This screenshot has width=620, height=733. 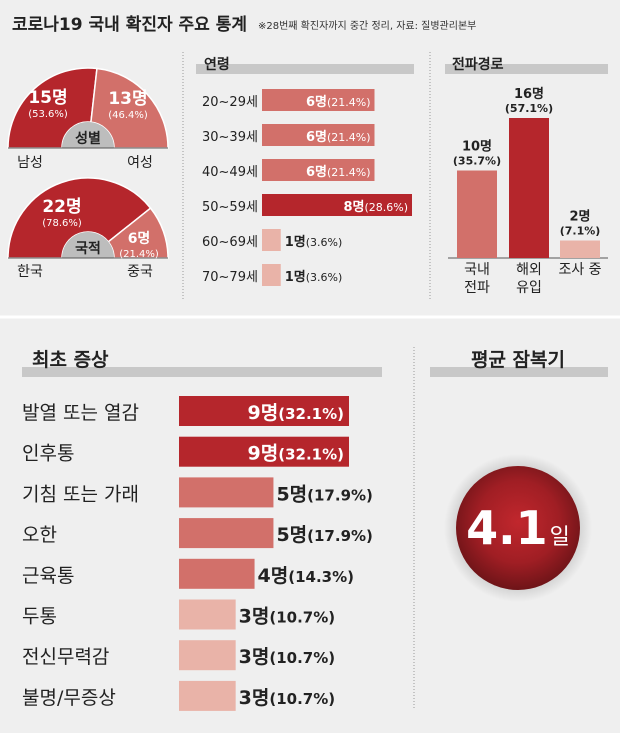 I want to click on symptom-header-bar, so click(x=202, y=372).